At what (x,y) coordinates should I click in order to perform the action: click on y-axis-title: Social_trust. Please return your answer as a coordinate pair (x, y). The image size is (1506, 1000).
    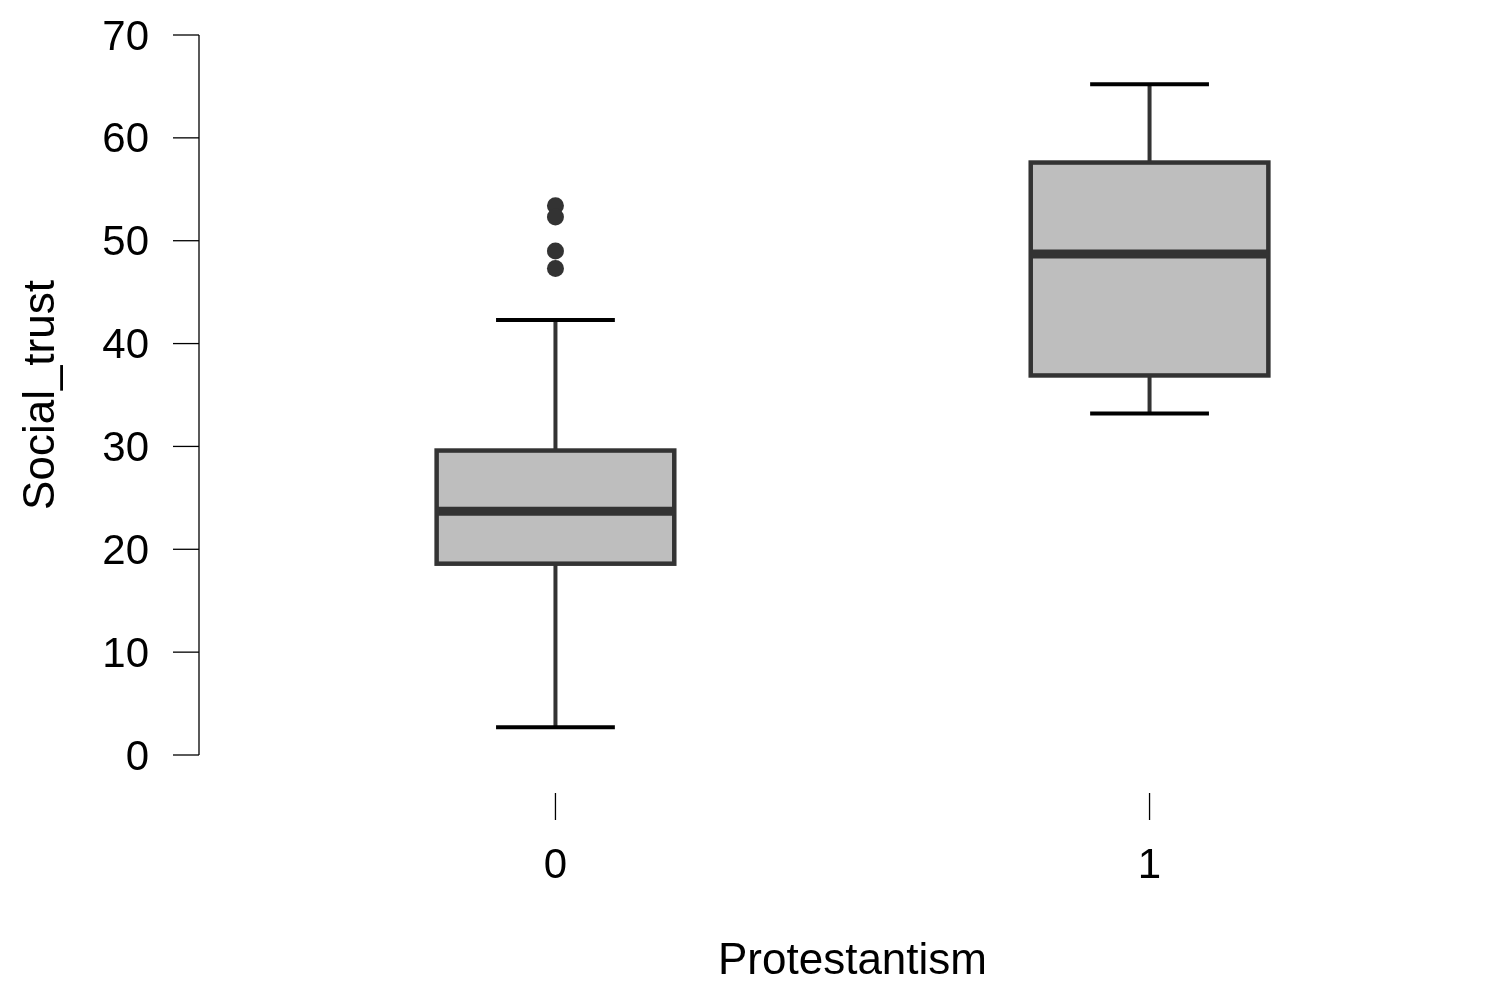
    Looking at the image, I should click on (38, 395).